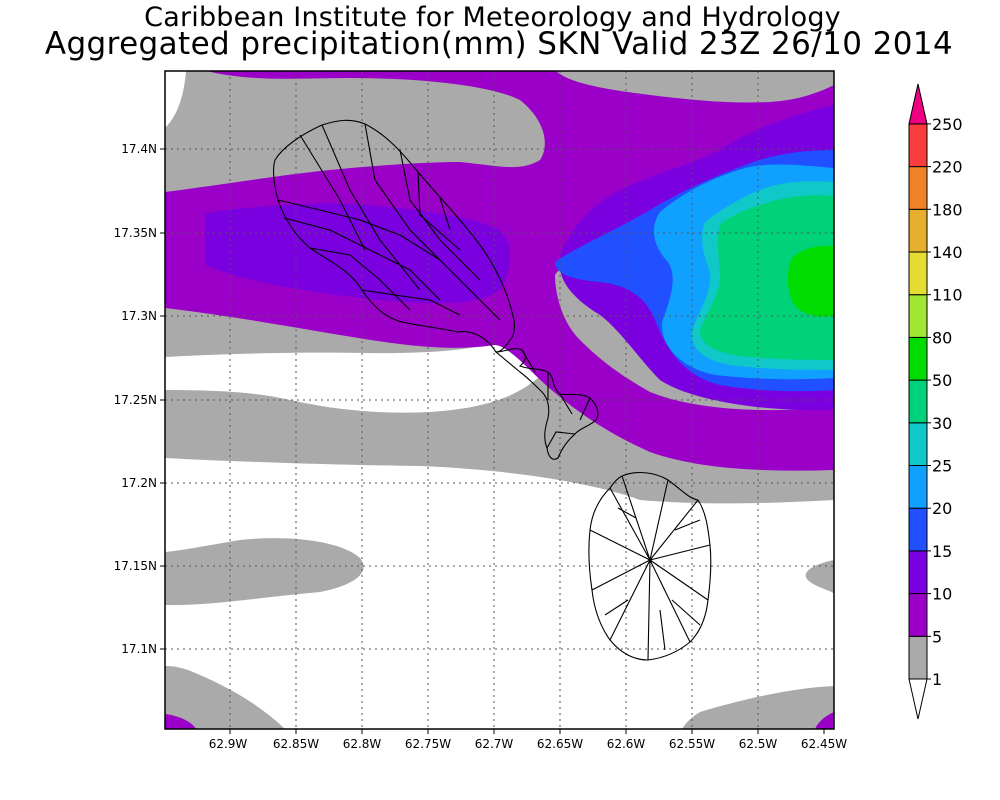  What do you see at coordinates (767, 277) in the screenshot?
I see `field-green` at bounding box center [767, 277].